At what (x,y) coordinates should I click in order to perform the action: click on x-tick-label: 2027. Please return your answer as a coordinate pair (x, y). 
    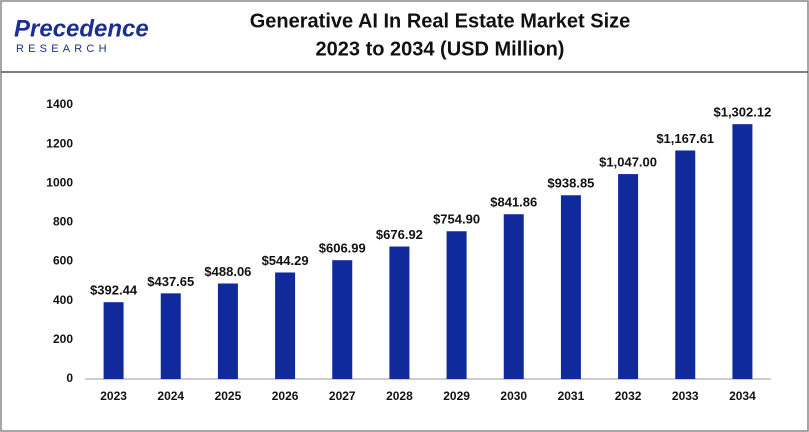
    Looking at the image, I should click on (342, 396).